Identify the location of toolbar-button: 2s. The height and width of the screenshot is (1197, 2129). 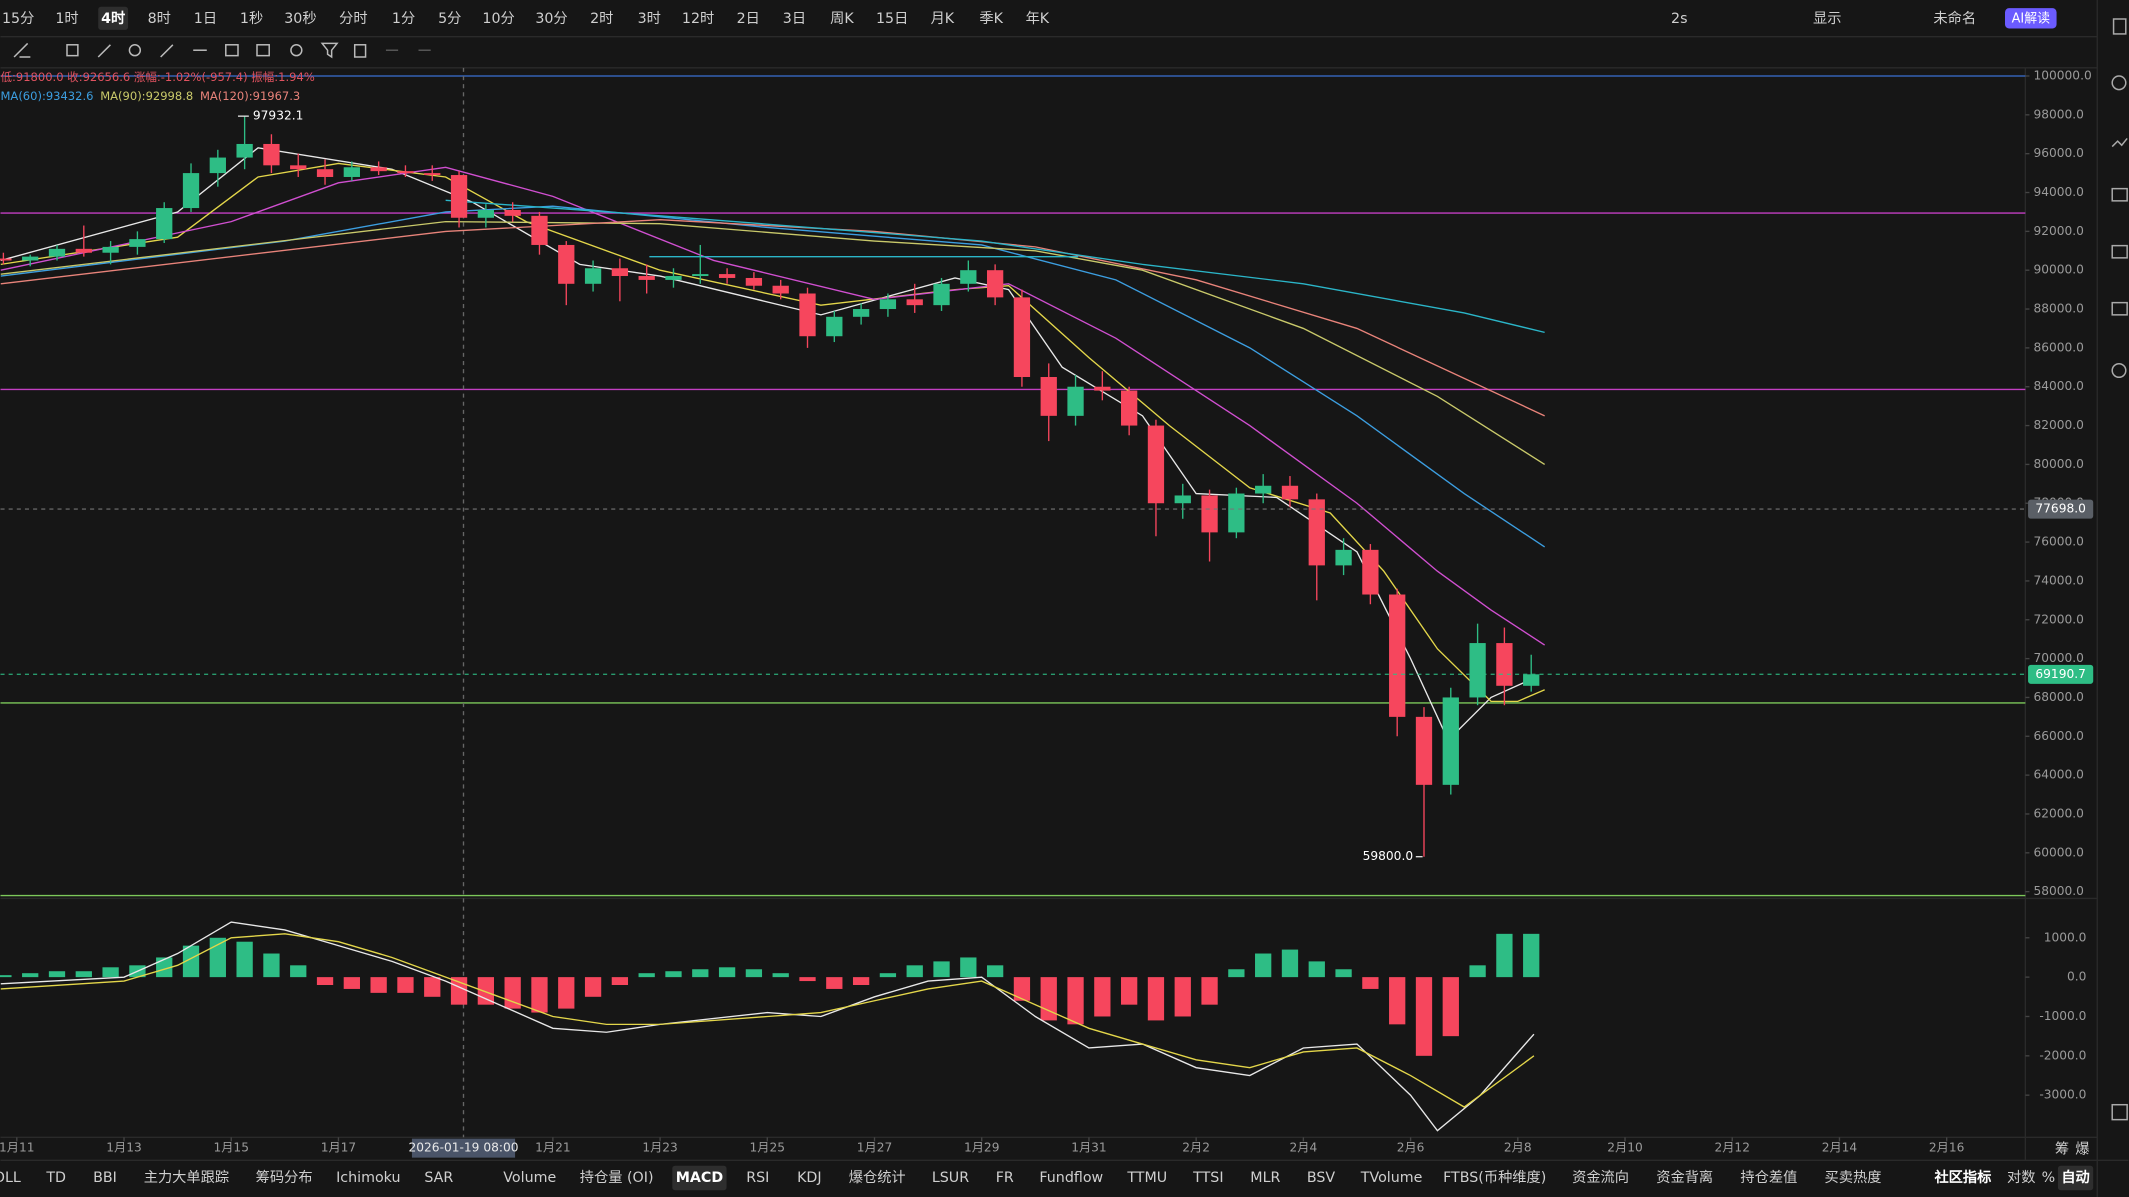
(1679, 19).